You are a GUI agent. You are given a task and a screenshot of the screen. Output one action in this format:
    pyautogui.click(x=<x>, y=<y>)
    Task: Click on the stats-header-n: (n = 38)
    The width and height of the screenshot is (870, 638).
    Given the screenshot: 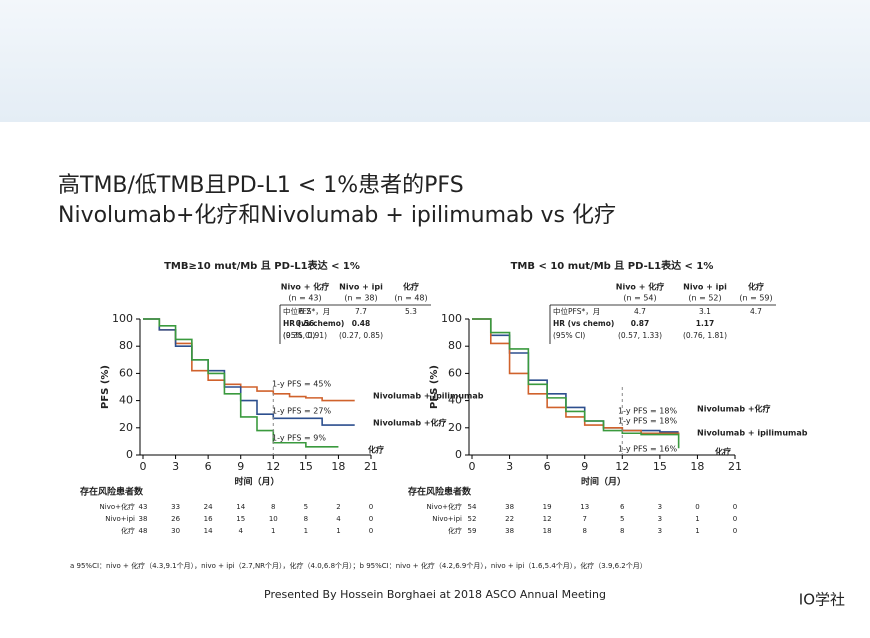 What is the action you would take?
    pyautogui.click(x=360, y=298)
    